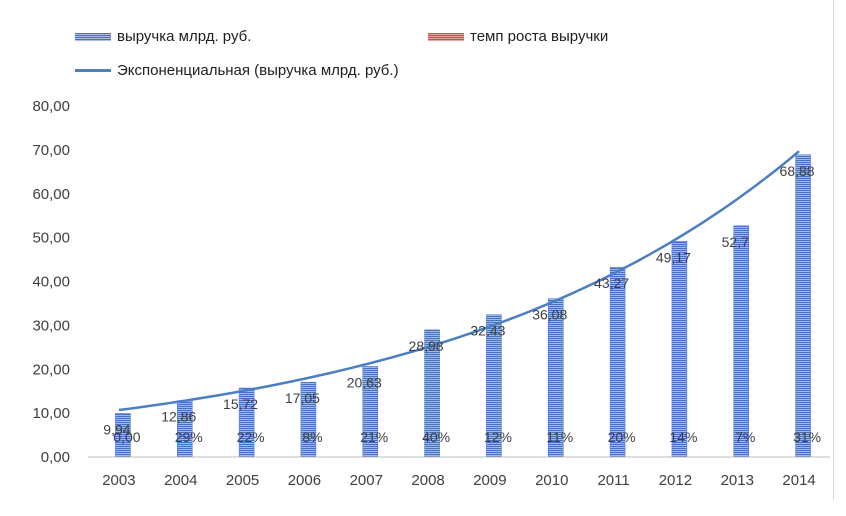 This screenshot has width=846, height=516. What do you see at coordinates (797, 171) in the screenshot?
I see `data-label-revenue-2014: 68,88` at bounding box center [797, 171].